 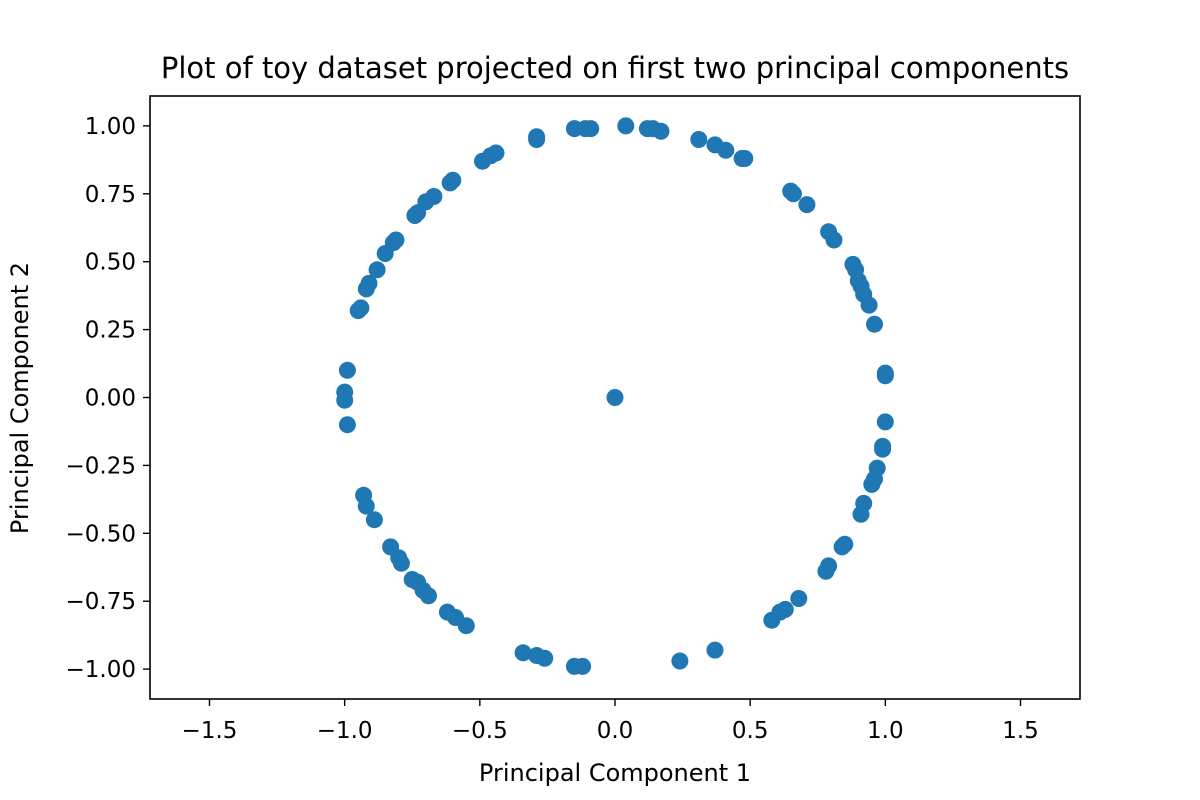 I want to click on x-axis-label: Principal Component 1, so click(x=615, y=773).